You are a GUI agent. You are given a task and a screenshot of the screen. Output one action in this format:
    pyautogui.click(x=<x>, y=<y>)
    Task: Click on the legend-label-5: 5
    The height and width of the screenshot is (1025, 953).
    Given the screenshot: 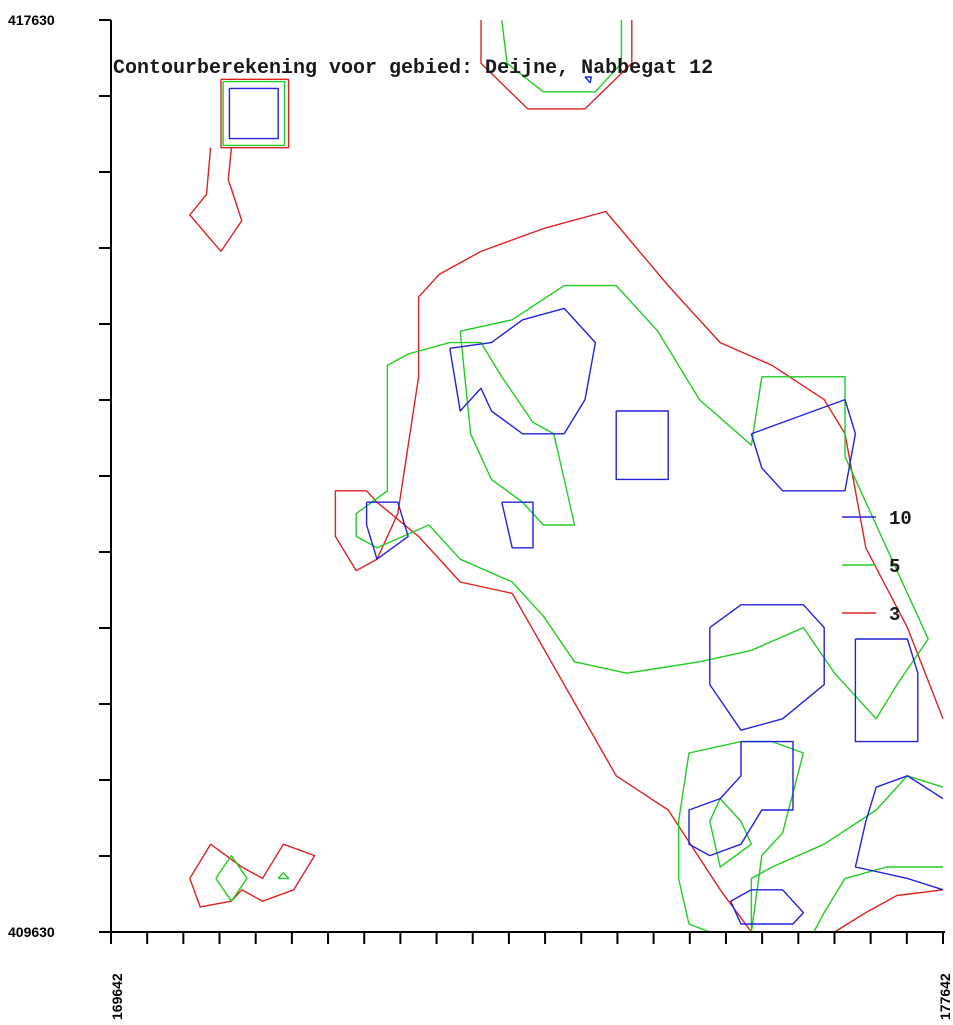 What is the action you would take?
    pyautogui.click(x=894, y=567)
    